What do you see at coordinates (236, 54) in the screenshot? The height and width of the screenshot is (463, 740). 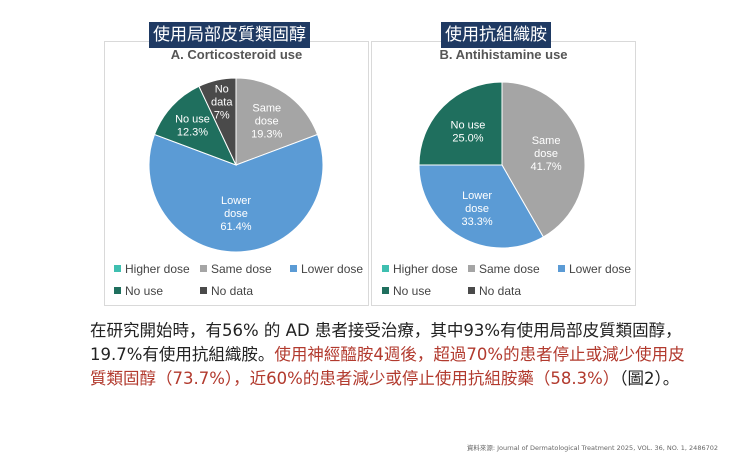 I see `chart-a-title: A. Corticosteroid use` at bounding box center [236, 54].